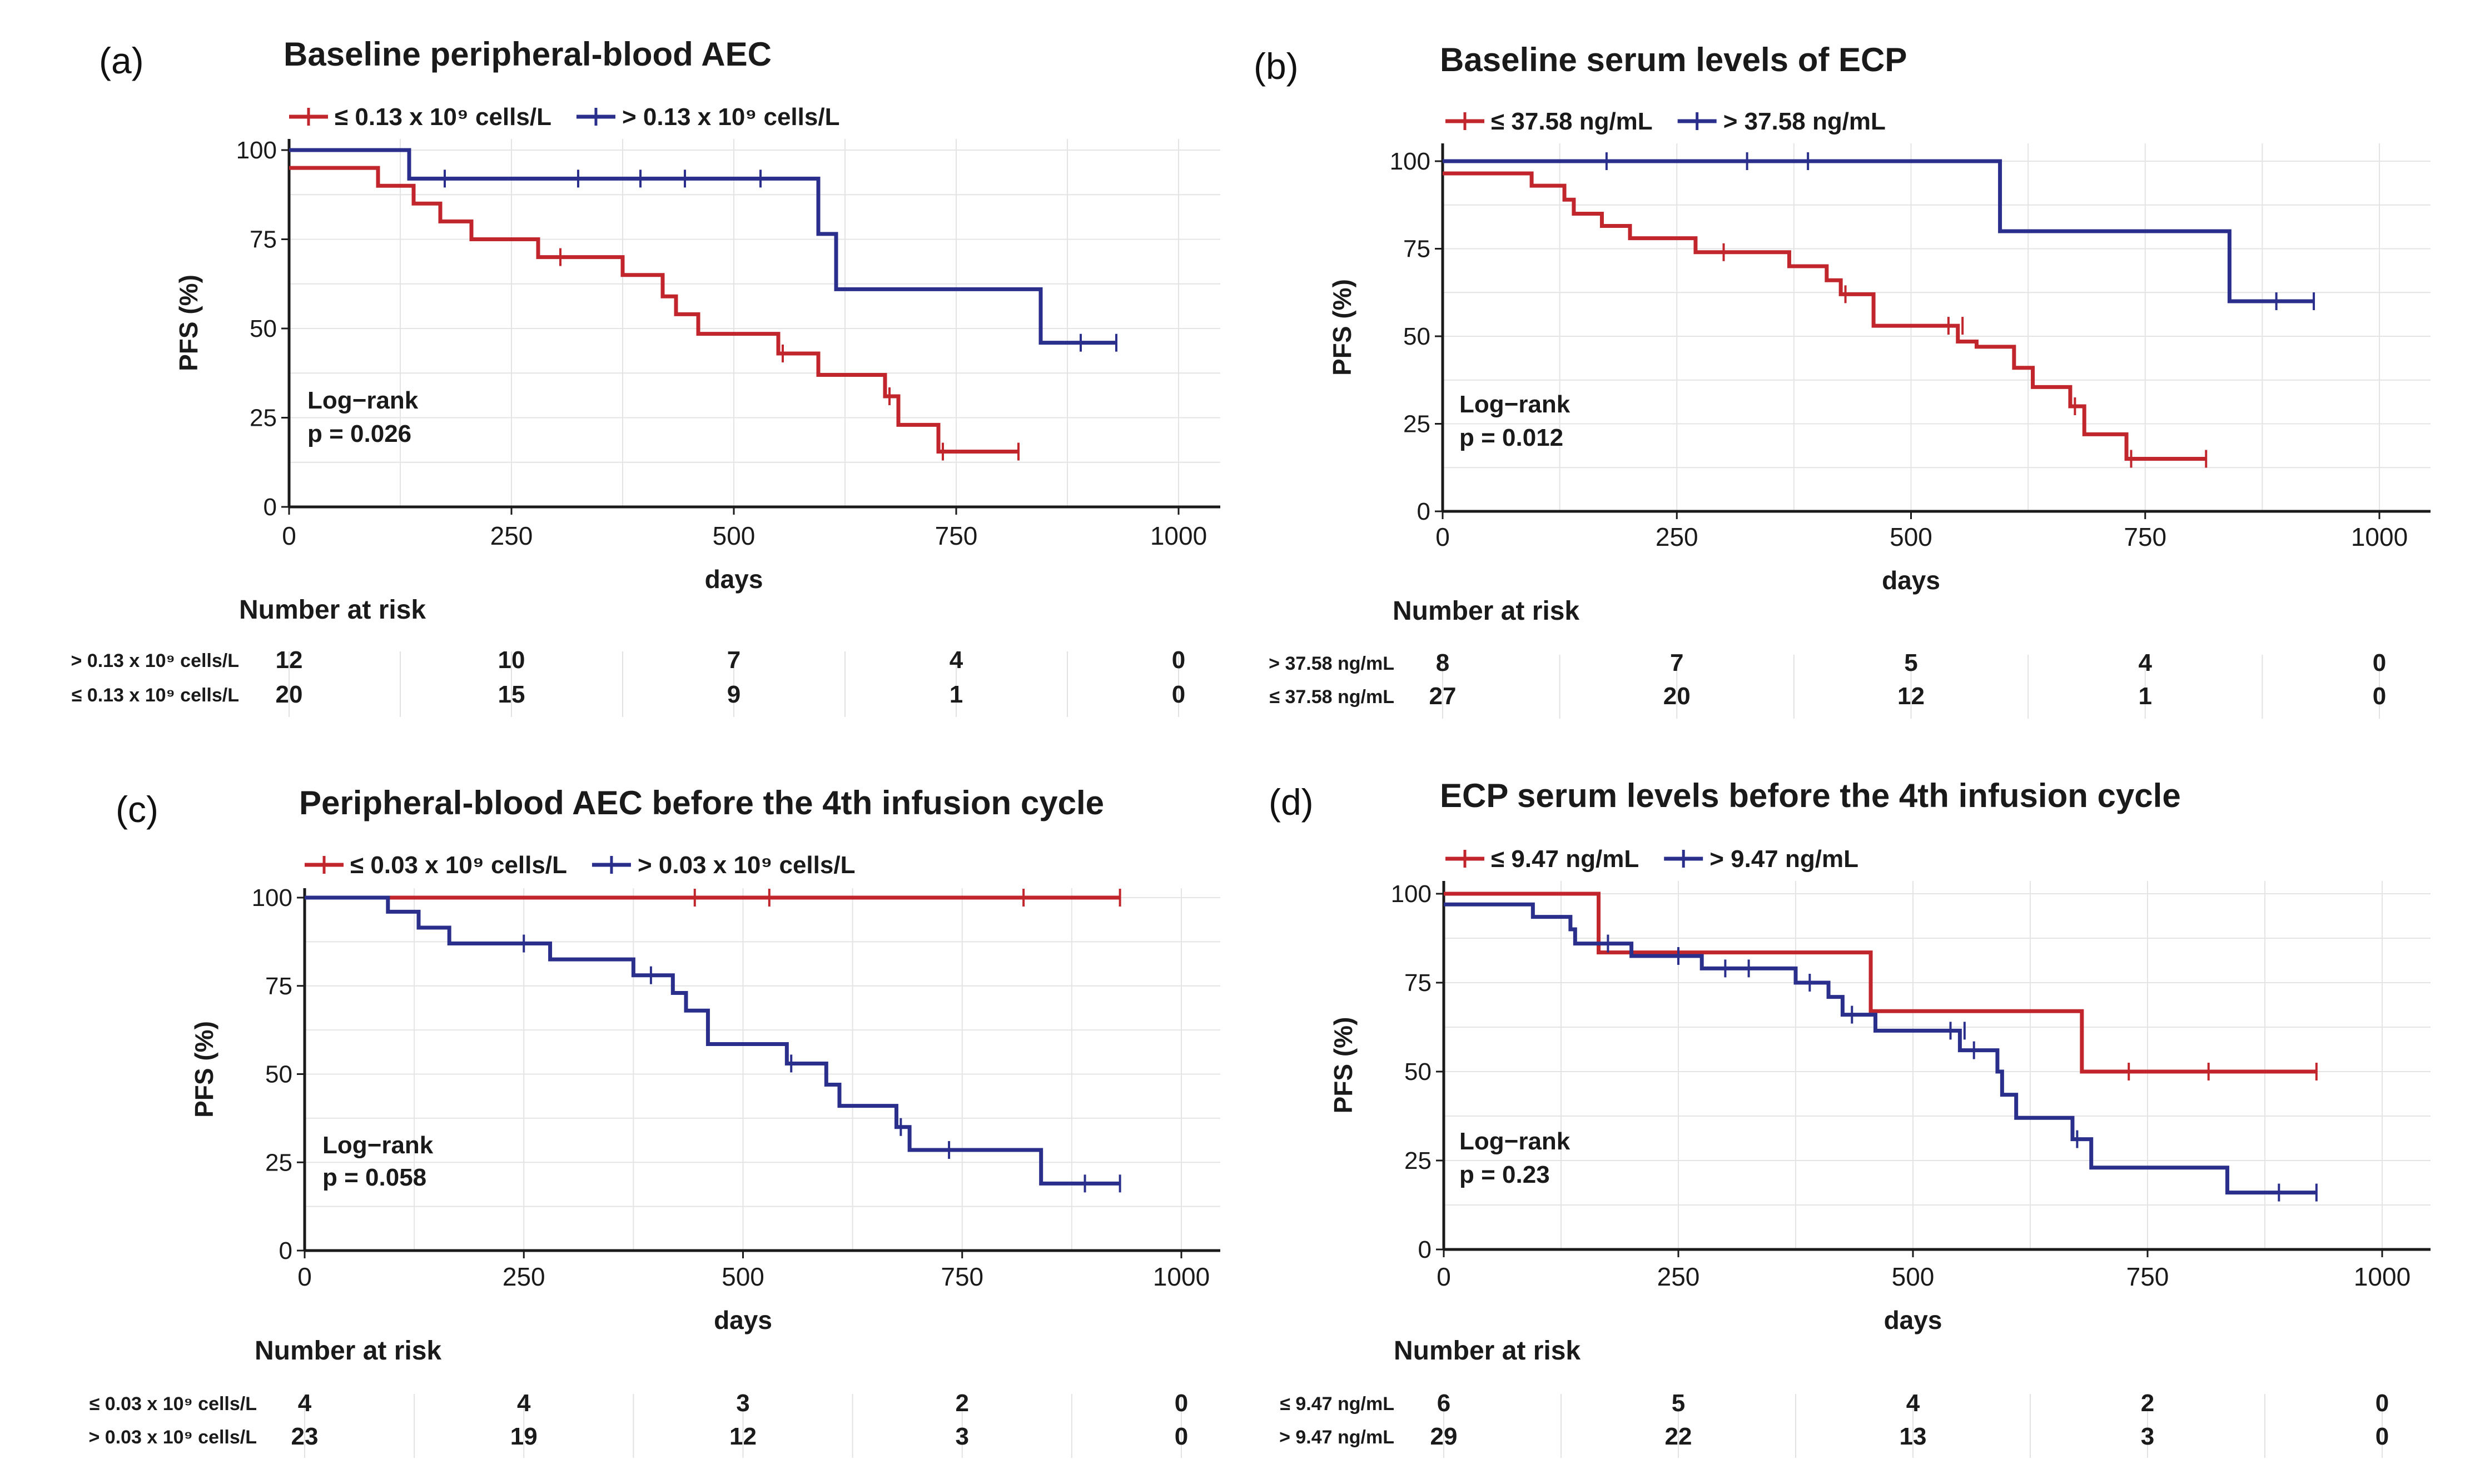 The image size is (2475, 1484). What do you see at coordinates (511, 694) in the screenshot?
I see `risk-value: 15` at bounding box center [511, 694].